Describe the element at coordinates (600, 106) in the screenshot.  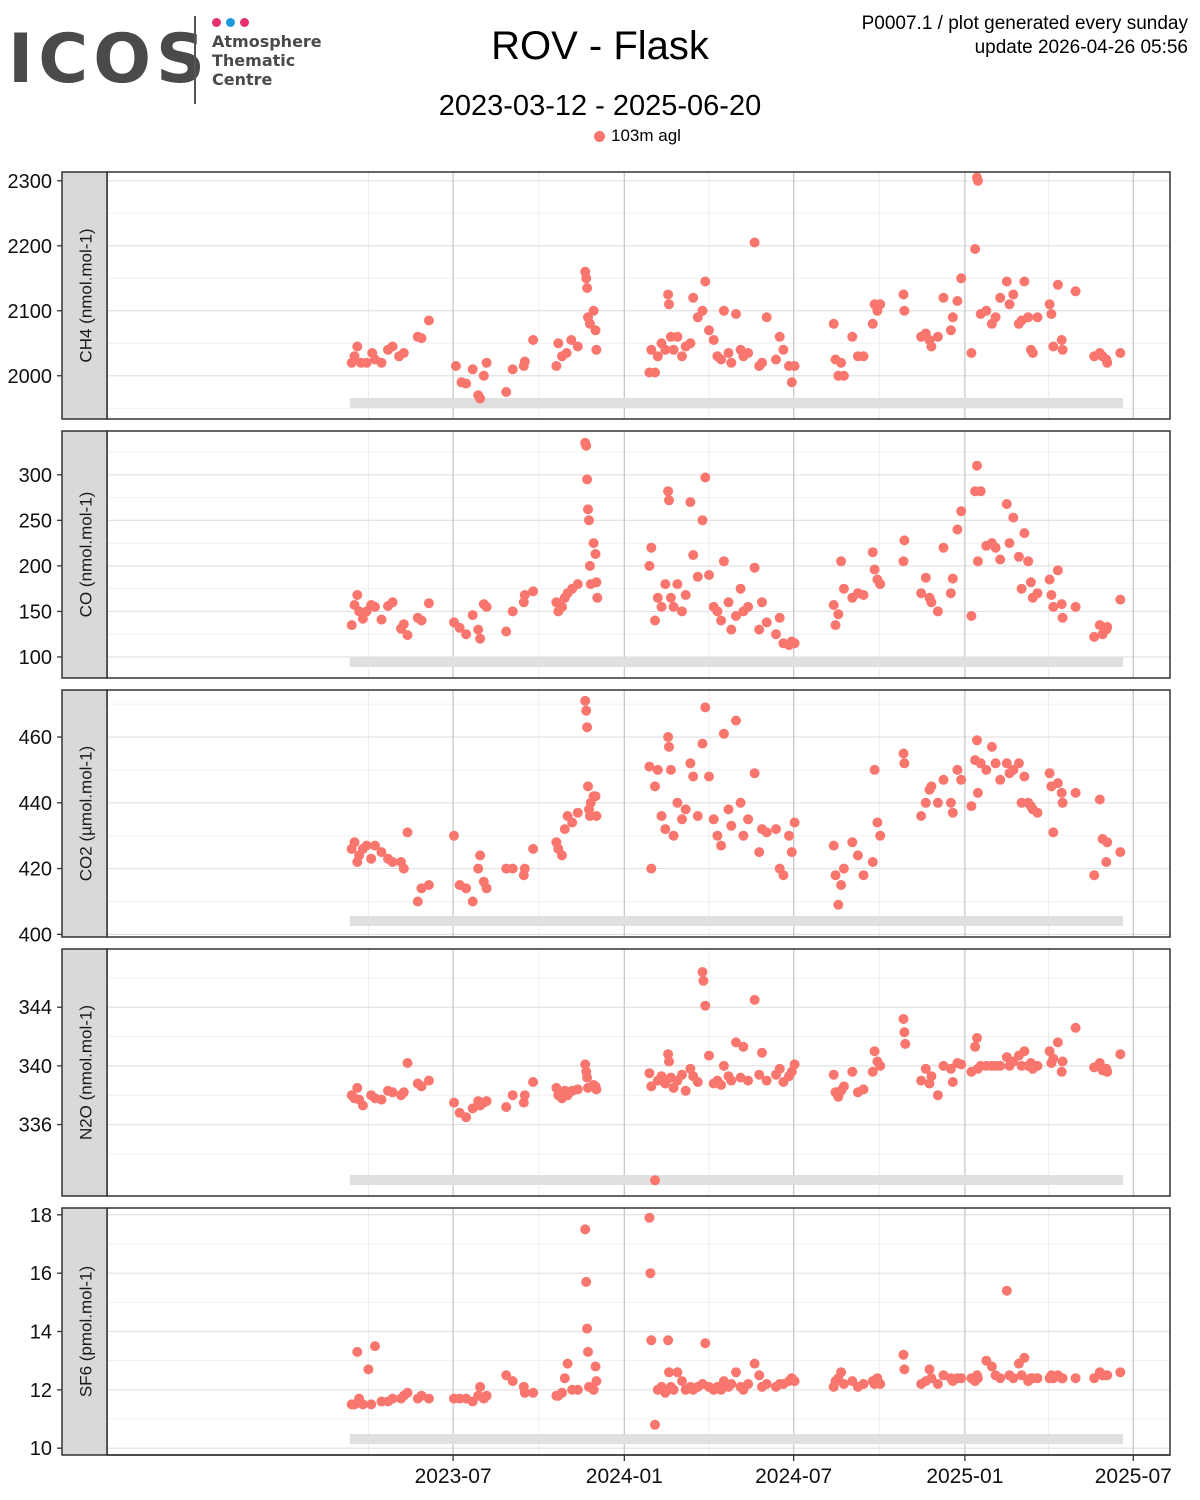
I see `chart-subtitle: 2023-03-12 - 2025-06-20` at that location.